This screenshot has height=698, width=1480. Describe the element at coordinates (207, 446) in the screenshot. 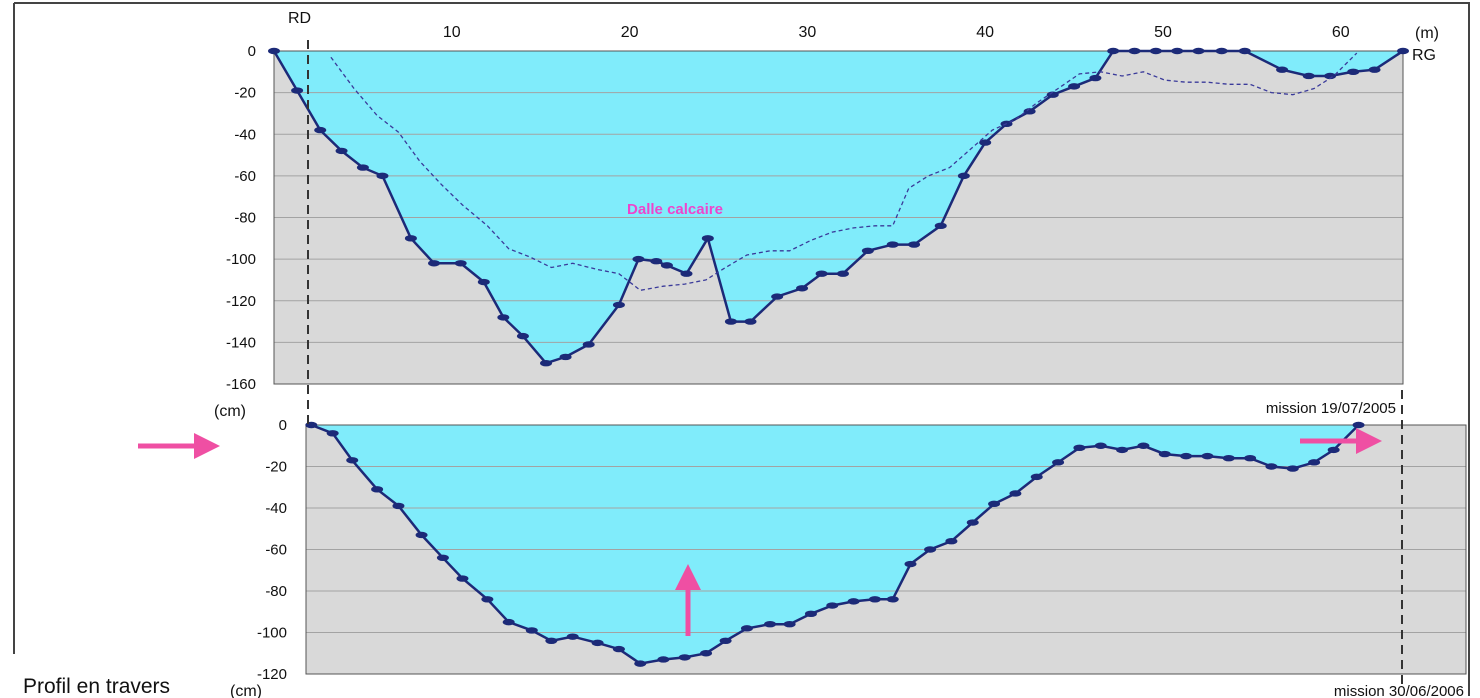

I see `left-arrow-head` at that location.